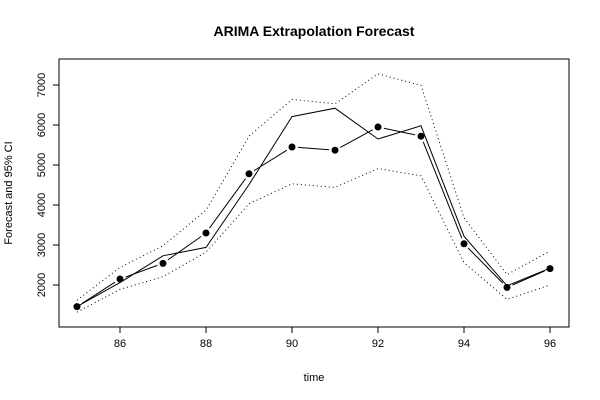 This screenshot has height=400, width=600. Describe the element at coordinates (42, 205) in the screenshot. I see `y-tick-label: 4000` at that location.